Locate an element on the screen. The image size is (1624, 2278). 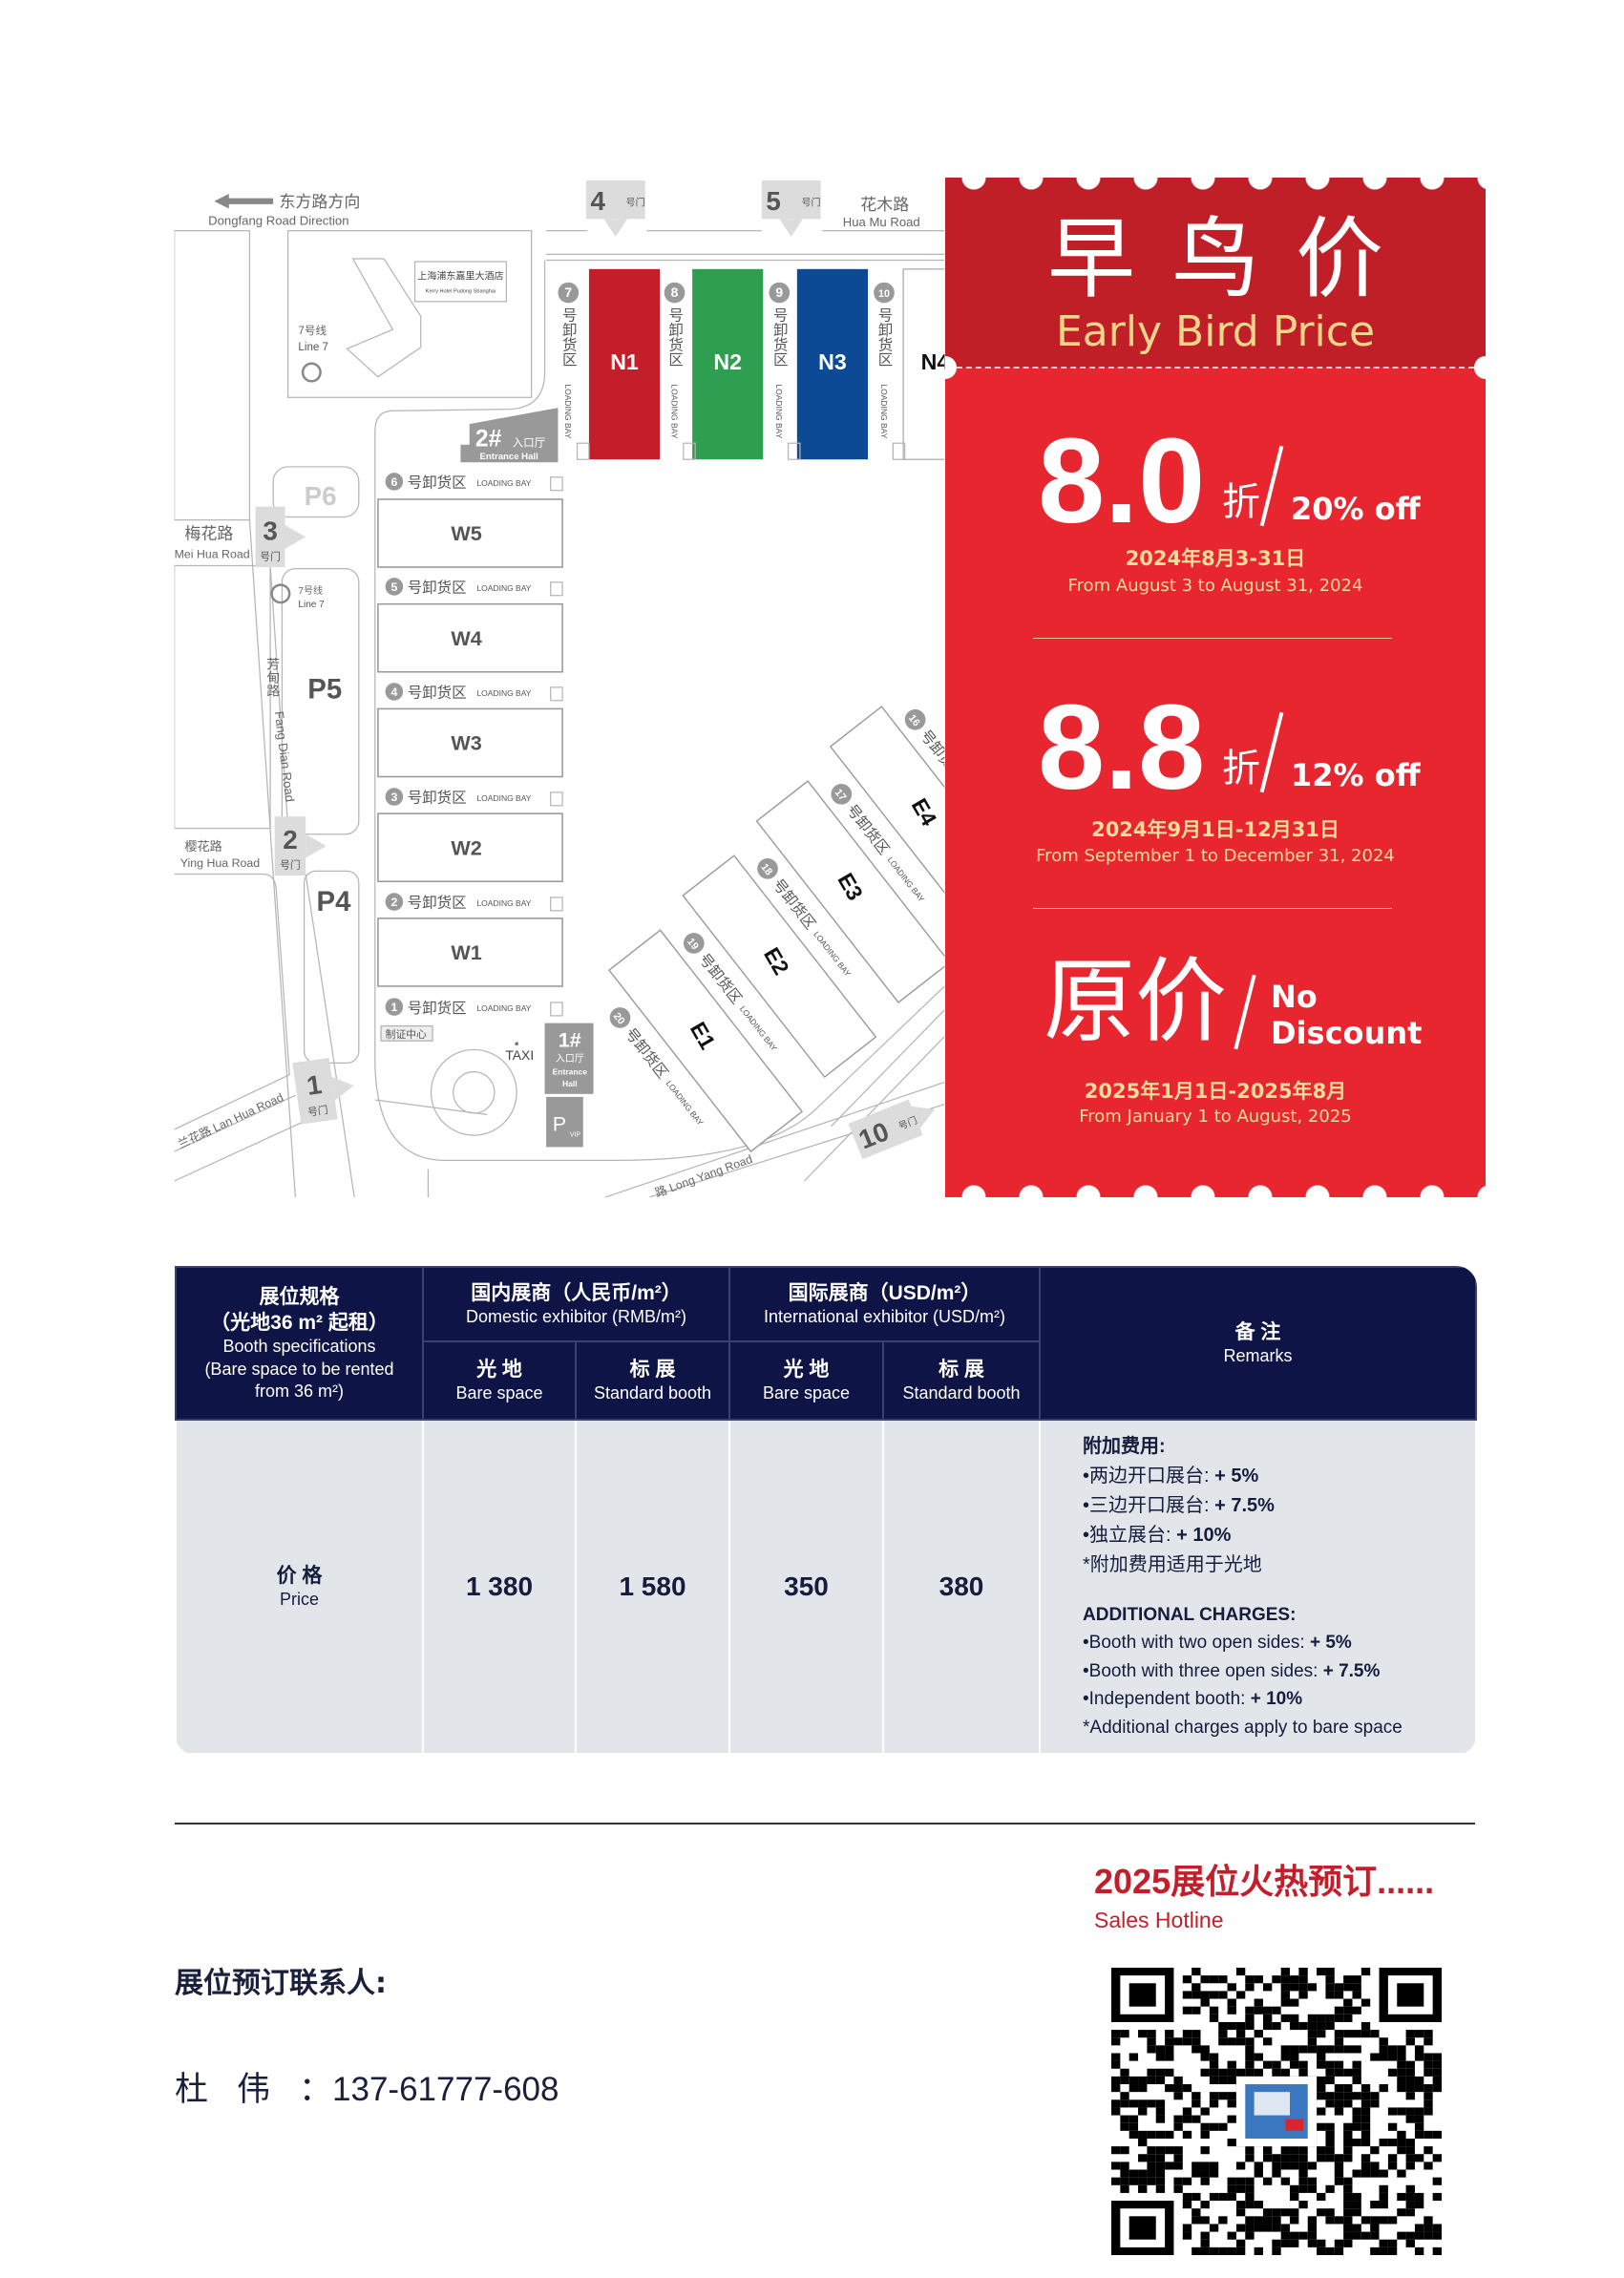
domestic-cn: 国内展商（人民币/m²） is located at coordinates (576, 1292).